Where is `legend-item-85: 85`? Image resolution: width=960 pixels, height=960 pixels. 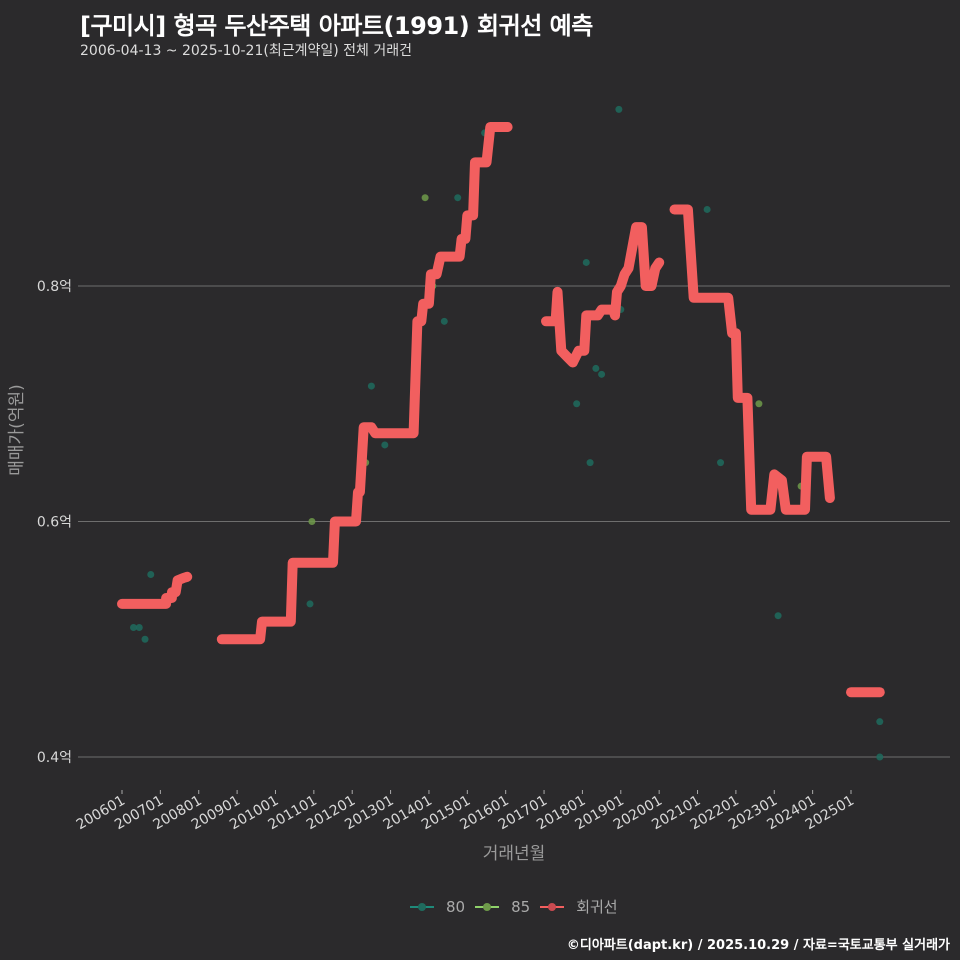 legend-item-85: 85 is located at coordinates (502, 907).